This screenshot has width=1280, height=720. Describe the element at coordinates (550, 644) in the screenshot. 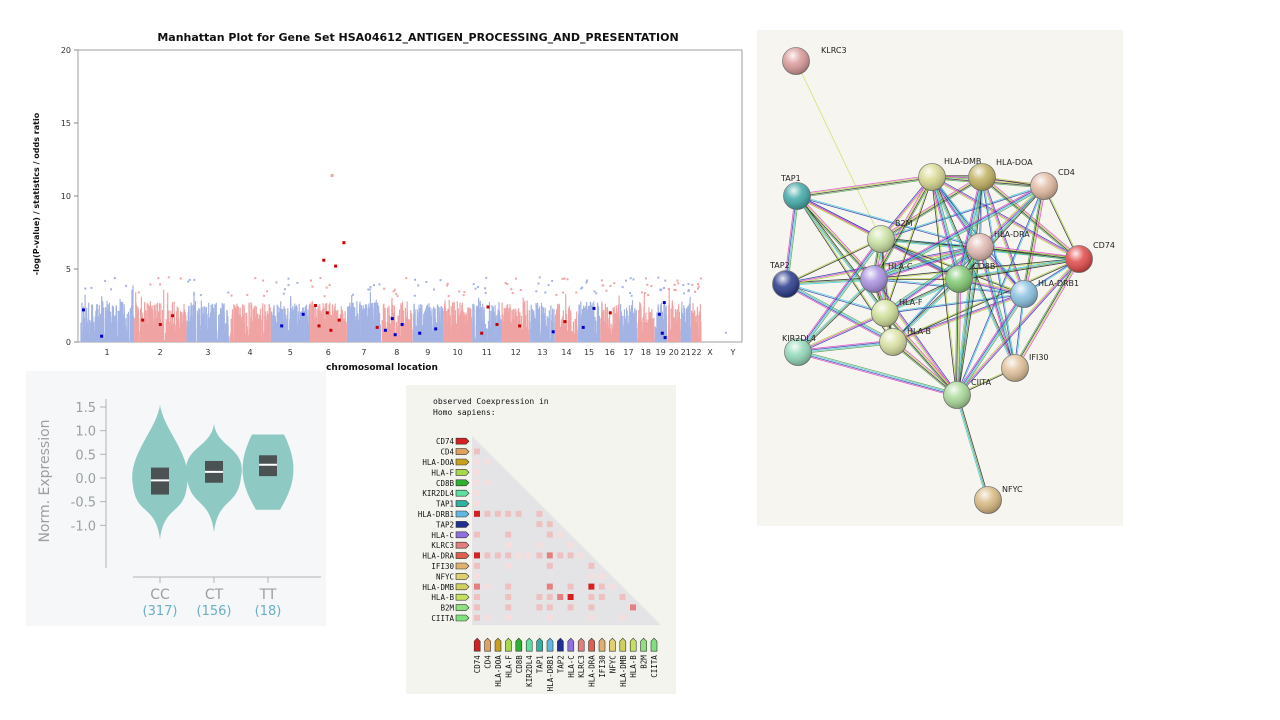

I see `coexpression-col-marker` at that location.